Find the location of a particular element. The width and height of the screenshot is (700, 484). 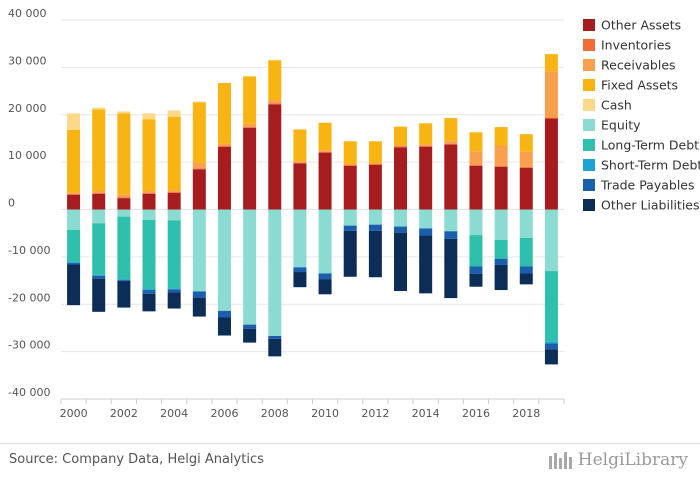

x-tick-label: 2008 is located at coordinates (275, 413).